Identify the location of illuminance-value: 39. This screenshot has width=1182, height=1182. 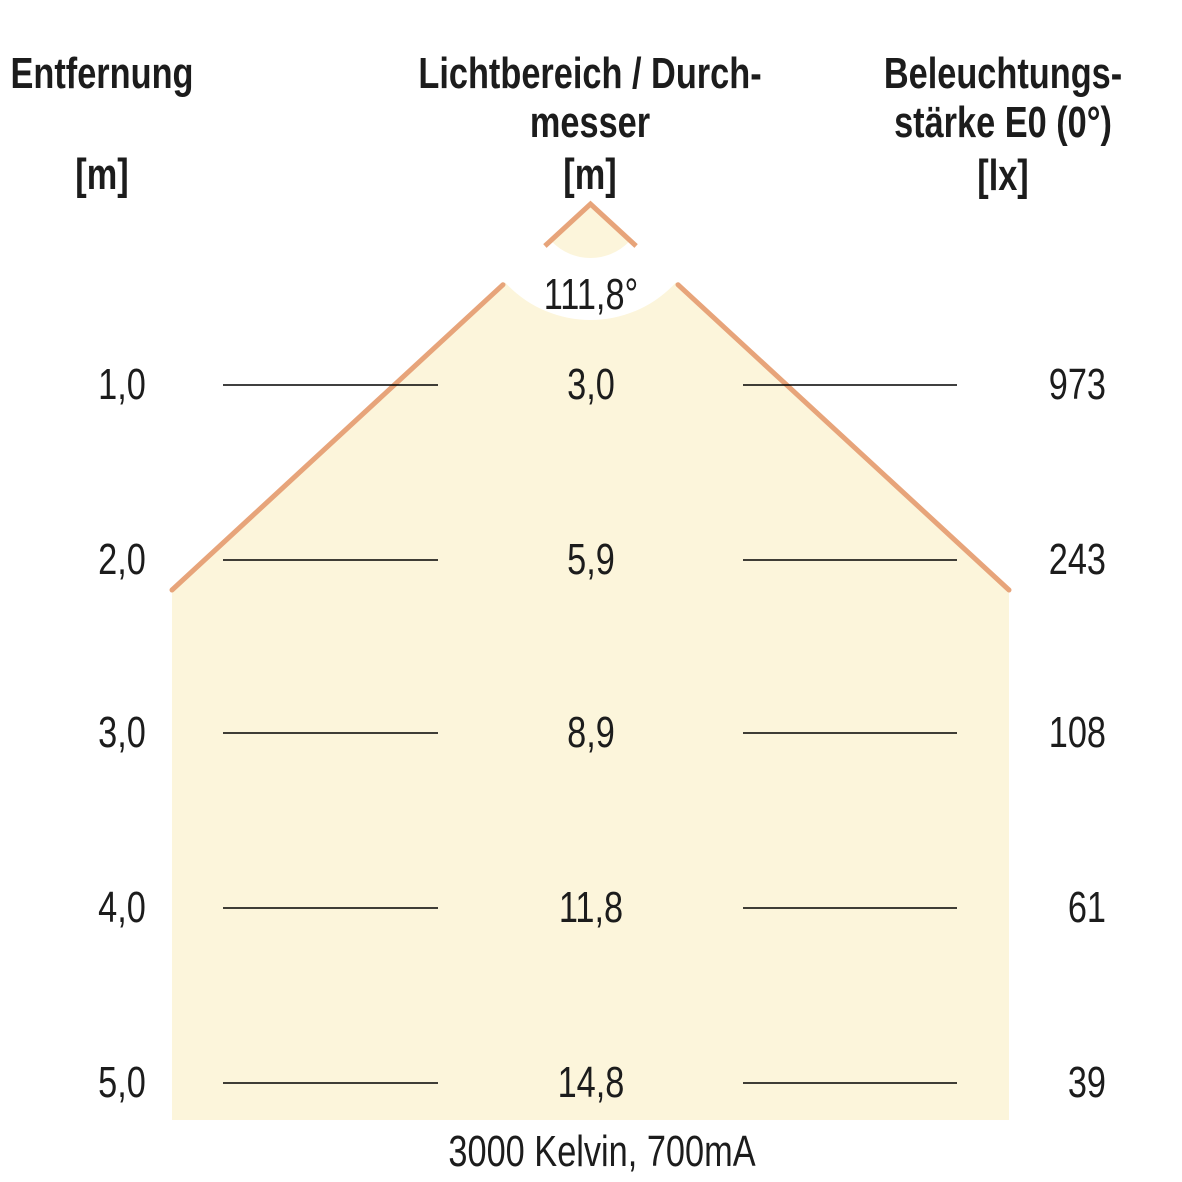
(1086, 1082).